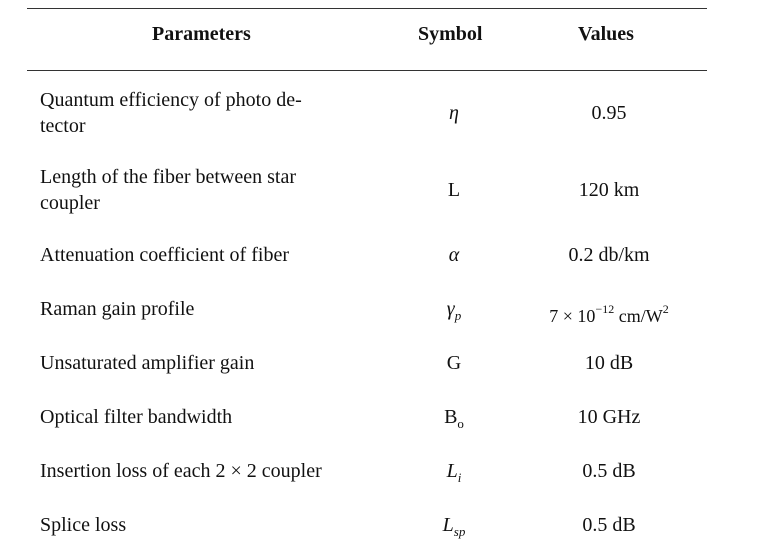 The image size is (764, 551). What do you see at coordinates (451, 417) in the screenshot?
I see `symbol-base: B` at bounding box center [451, 417].